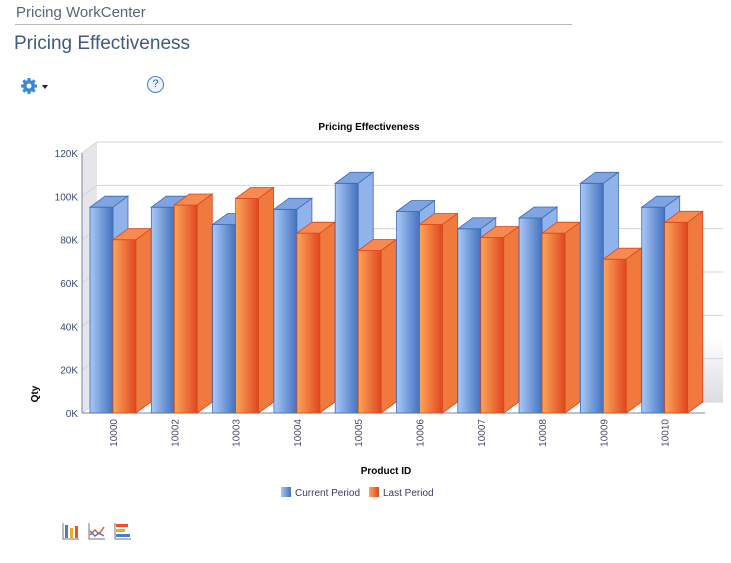 This screenshot has height=563, width=731. I want to click on x-tick-label: 10005, so click(359, 433).